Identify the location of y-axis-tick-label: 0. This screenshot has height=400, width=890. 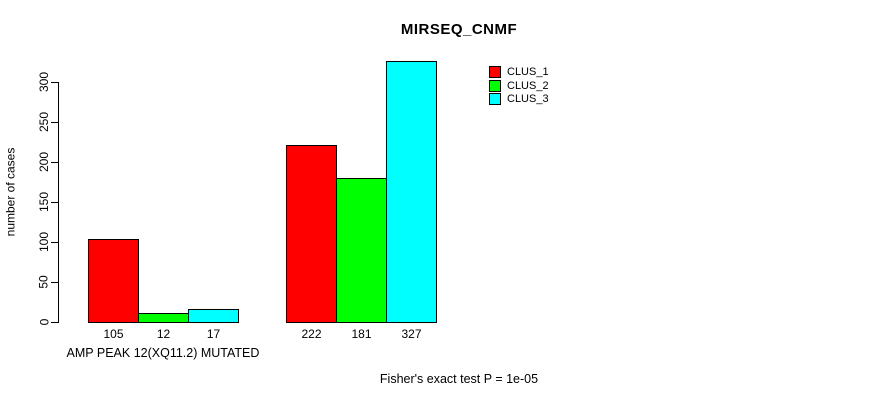
(44, 322).